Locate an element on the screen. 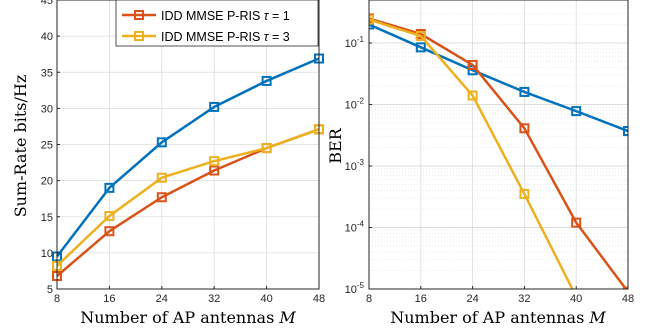  left-y-ticks: 5 10 15 20 25 30 35 40 45 is located at coordinates (50, 148).